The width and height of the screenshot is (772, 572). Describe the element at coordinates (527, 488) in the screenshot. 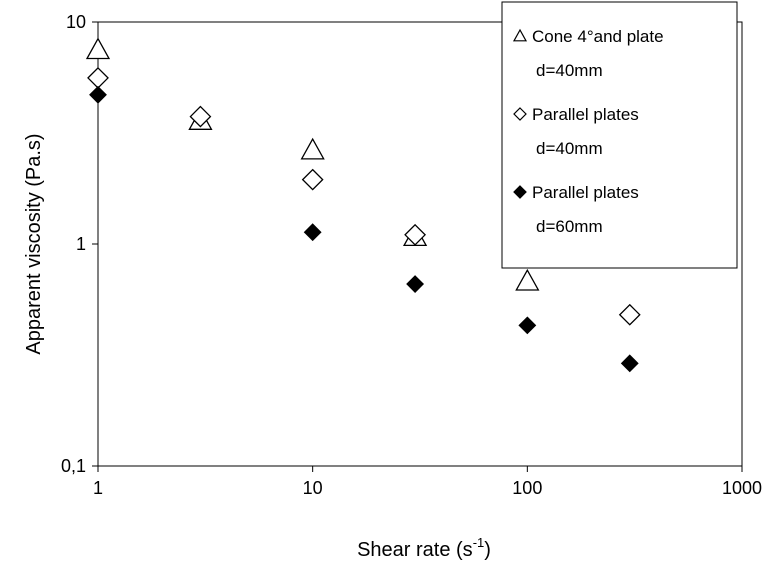

I see `x-tick-label: 100` at that location.